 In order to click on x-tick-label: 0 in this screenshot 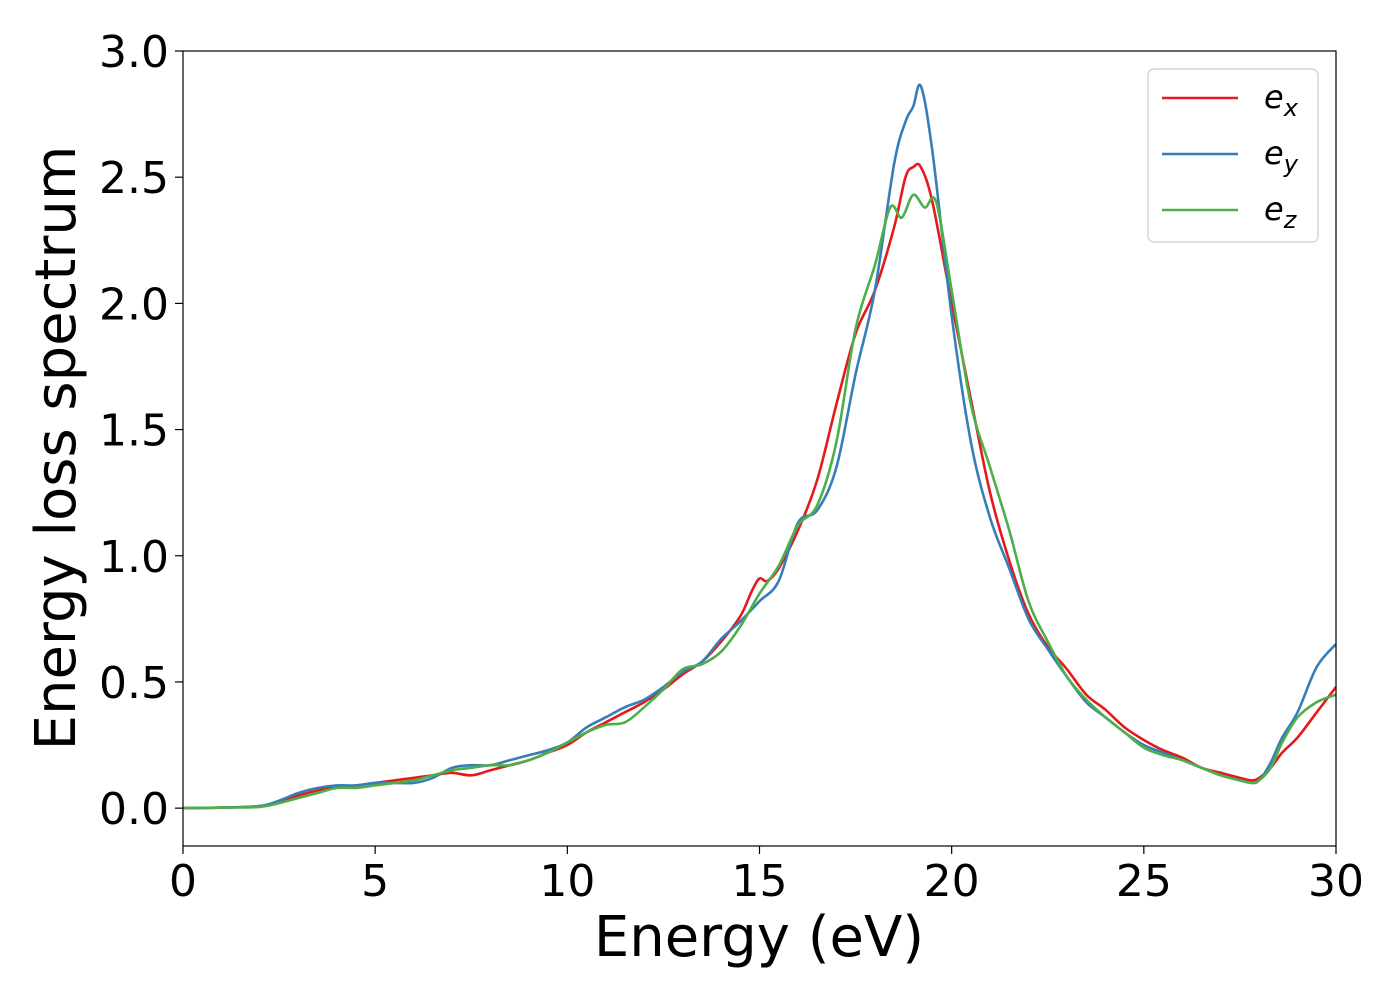, I will do `click(183, 881)`.